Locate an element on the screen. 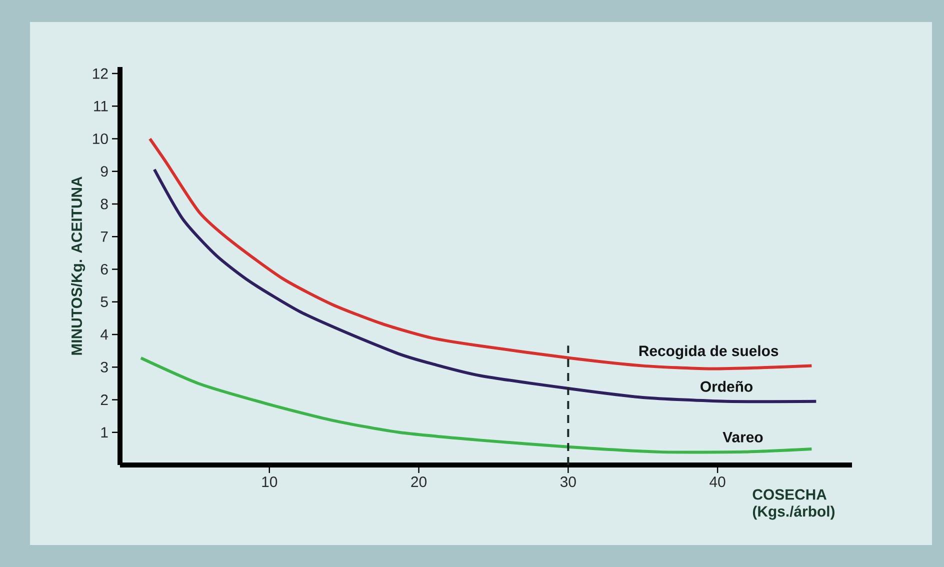  y-tick-label: 10 is located at coordinates (100, 138).